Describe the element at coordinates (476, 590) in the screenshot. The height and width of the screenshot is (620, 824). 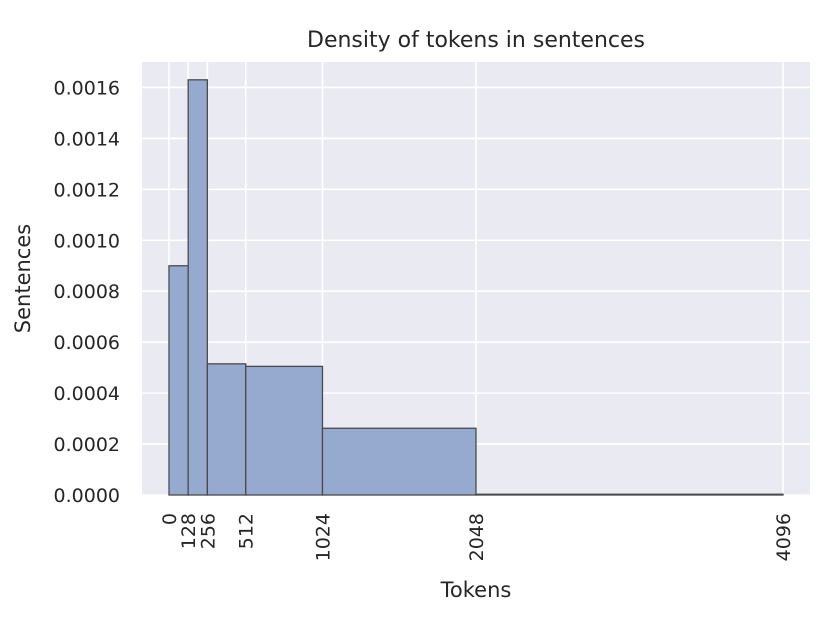
I see `x-axis-label: Tokens` at that location.